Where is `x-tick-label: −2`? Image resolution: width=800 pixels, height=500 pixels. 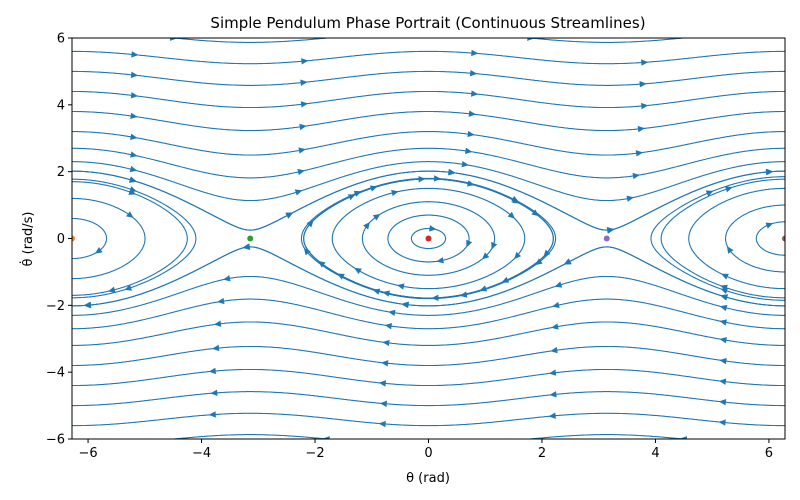 x-tick-label: −2 is located at coordinates (314, 453).